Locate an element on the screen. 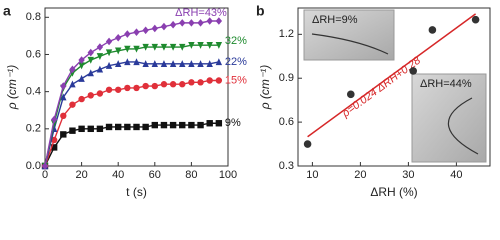  y-tick-label: 0.9 is located at coordinates (286, 78).